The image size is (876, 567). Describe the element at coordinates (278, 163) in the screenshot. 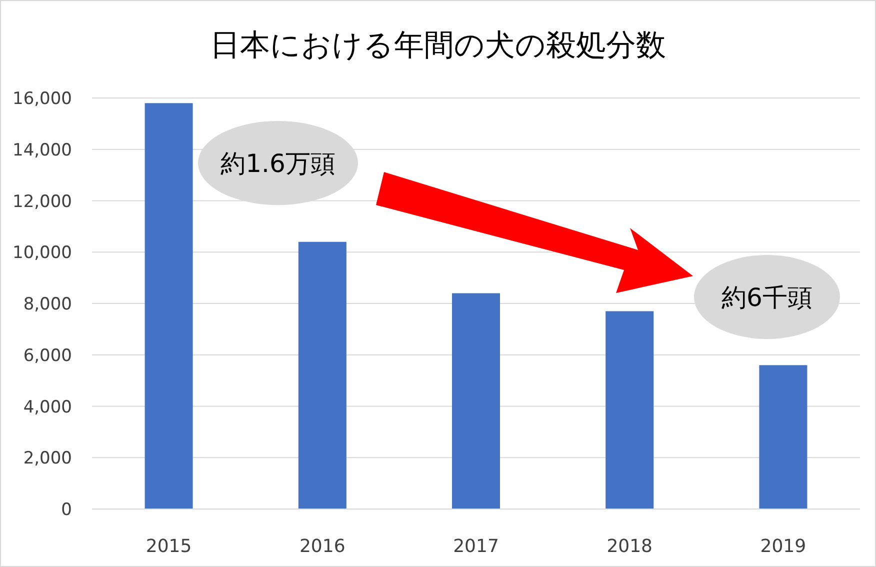

I see `annotation: 約1.6万頭` at that location.